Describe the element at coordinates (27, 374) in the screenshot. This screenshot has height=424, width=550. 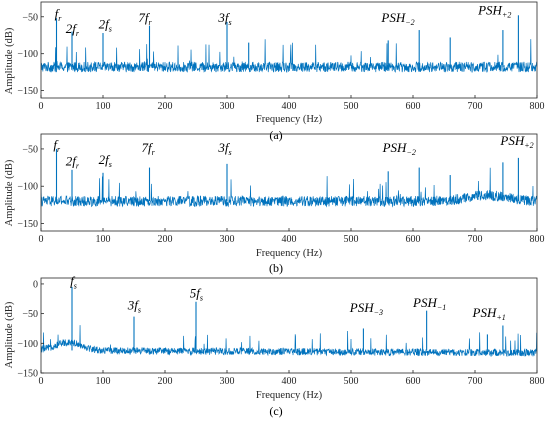
I see `panel-c-ytick-label-3: −150` at that location.